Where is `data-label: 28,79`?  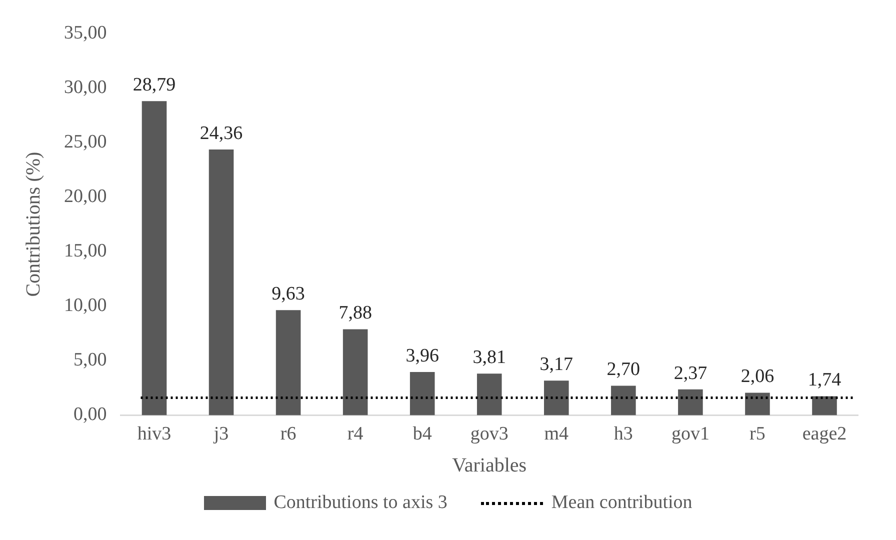 data-label: 28,79 is located at coordinates (154, 85).